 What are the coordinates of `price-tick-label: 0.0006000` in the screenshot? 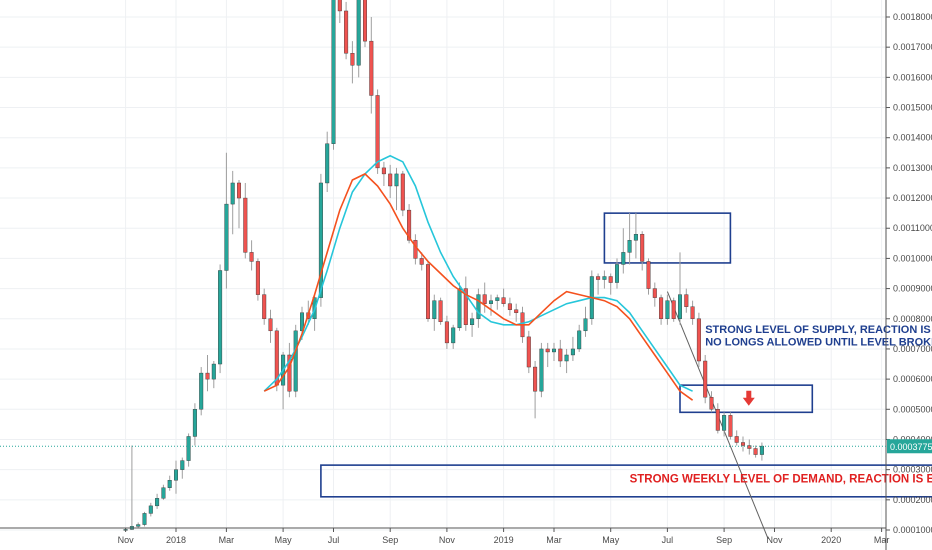 It's located at (912, 379).